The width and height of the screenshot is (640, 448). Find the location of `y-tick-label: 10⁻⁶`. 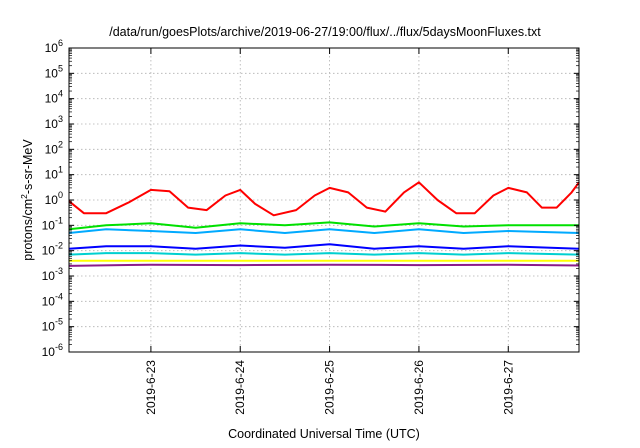

y-tick-label: 10⁻⁶ is located at coordinates (52, 350).